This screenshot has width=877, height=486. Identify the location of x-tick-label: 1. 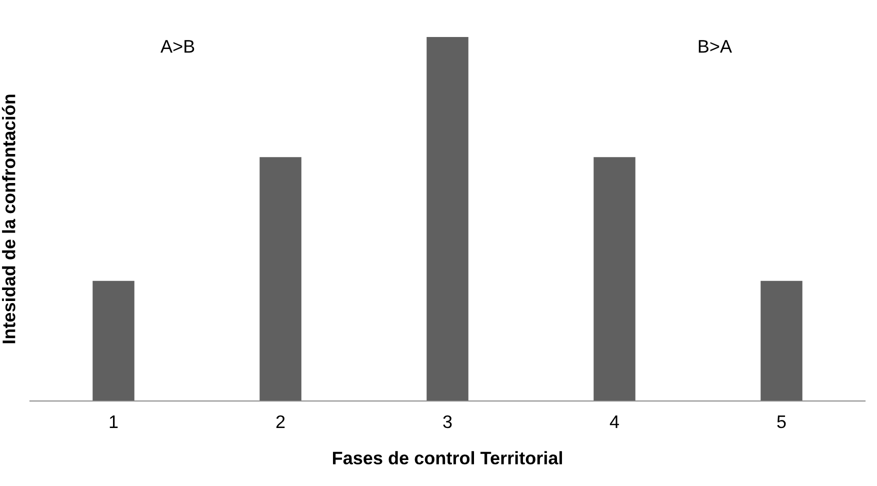
(114, 422).